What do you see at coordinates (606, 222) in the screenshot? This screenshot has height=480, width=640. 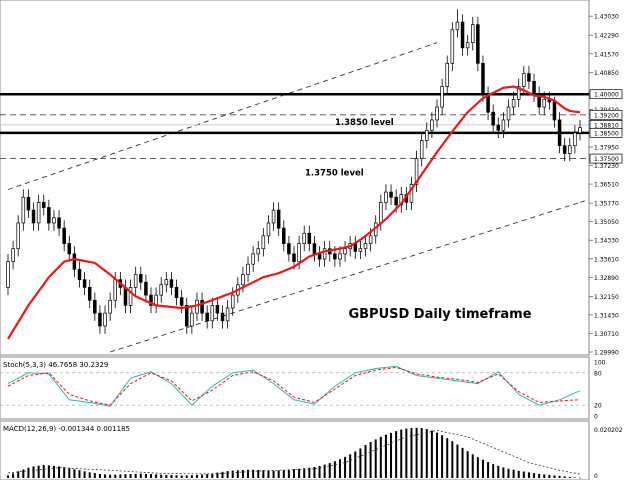 I see `price-tick-label: 1.35050` at bounding box center [606, 222].